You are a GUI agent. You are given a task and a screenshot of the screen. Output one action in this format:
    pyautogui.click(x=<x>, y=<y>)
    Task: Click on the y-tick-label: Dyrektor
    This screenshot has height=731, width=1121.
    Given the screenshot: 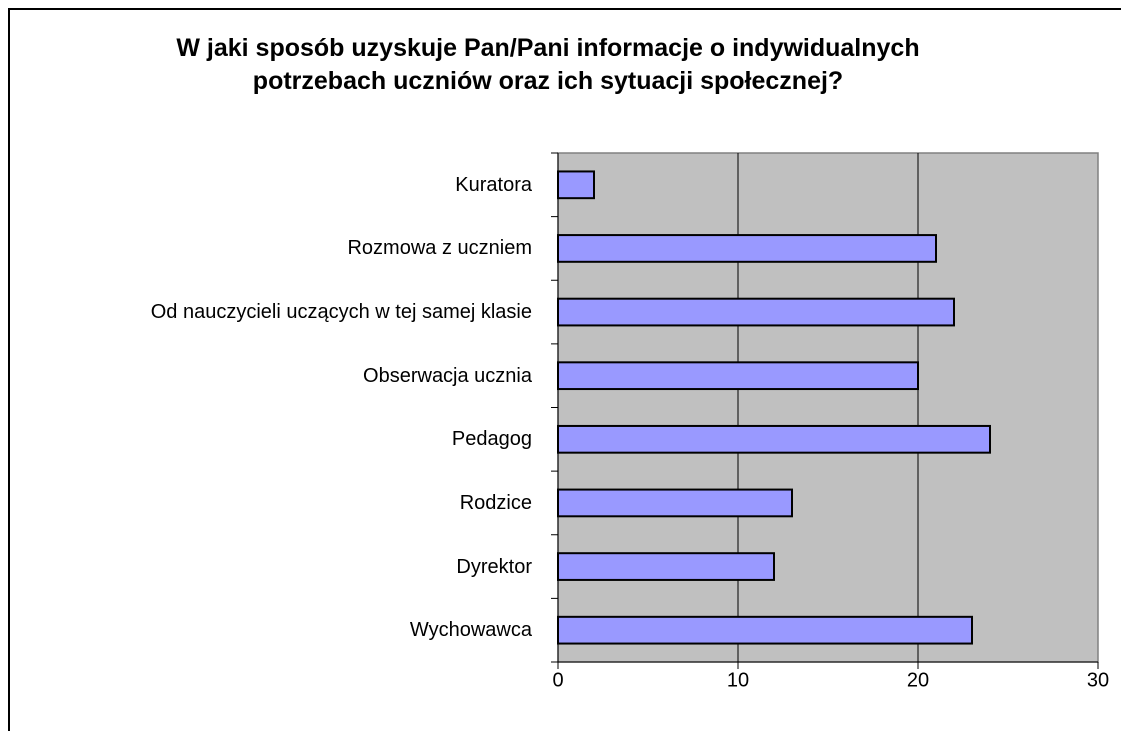 What is the action you would take?
    pyautogui.click(x=494, y=566)
    